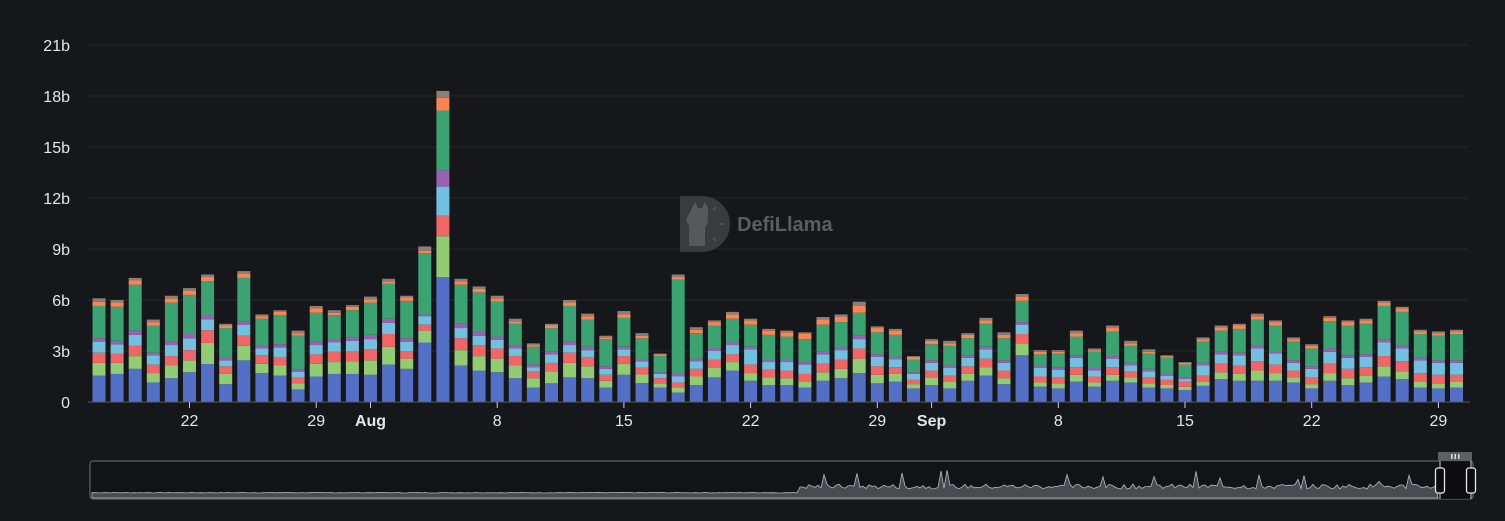  Describe the element at coordinates (1471, 480) in the screenshot. I see `range-end-handle` at that location.